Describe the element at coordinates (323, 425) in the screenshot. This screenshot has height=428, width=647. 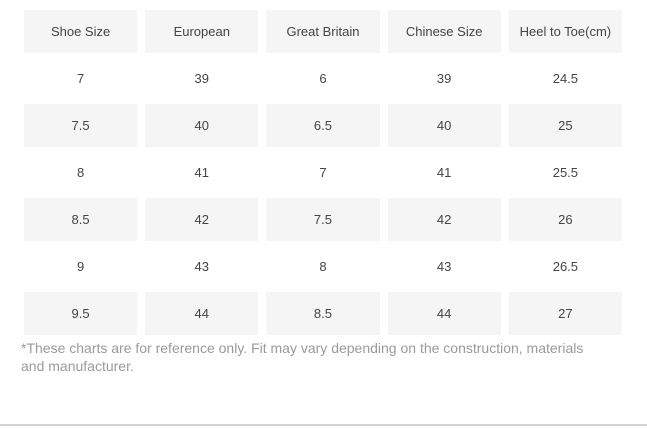
I see `bottom-divider` at that location.